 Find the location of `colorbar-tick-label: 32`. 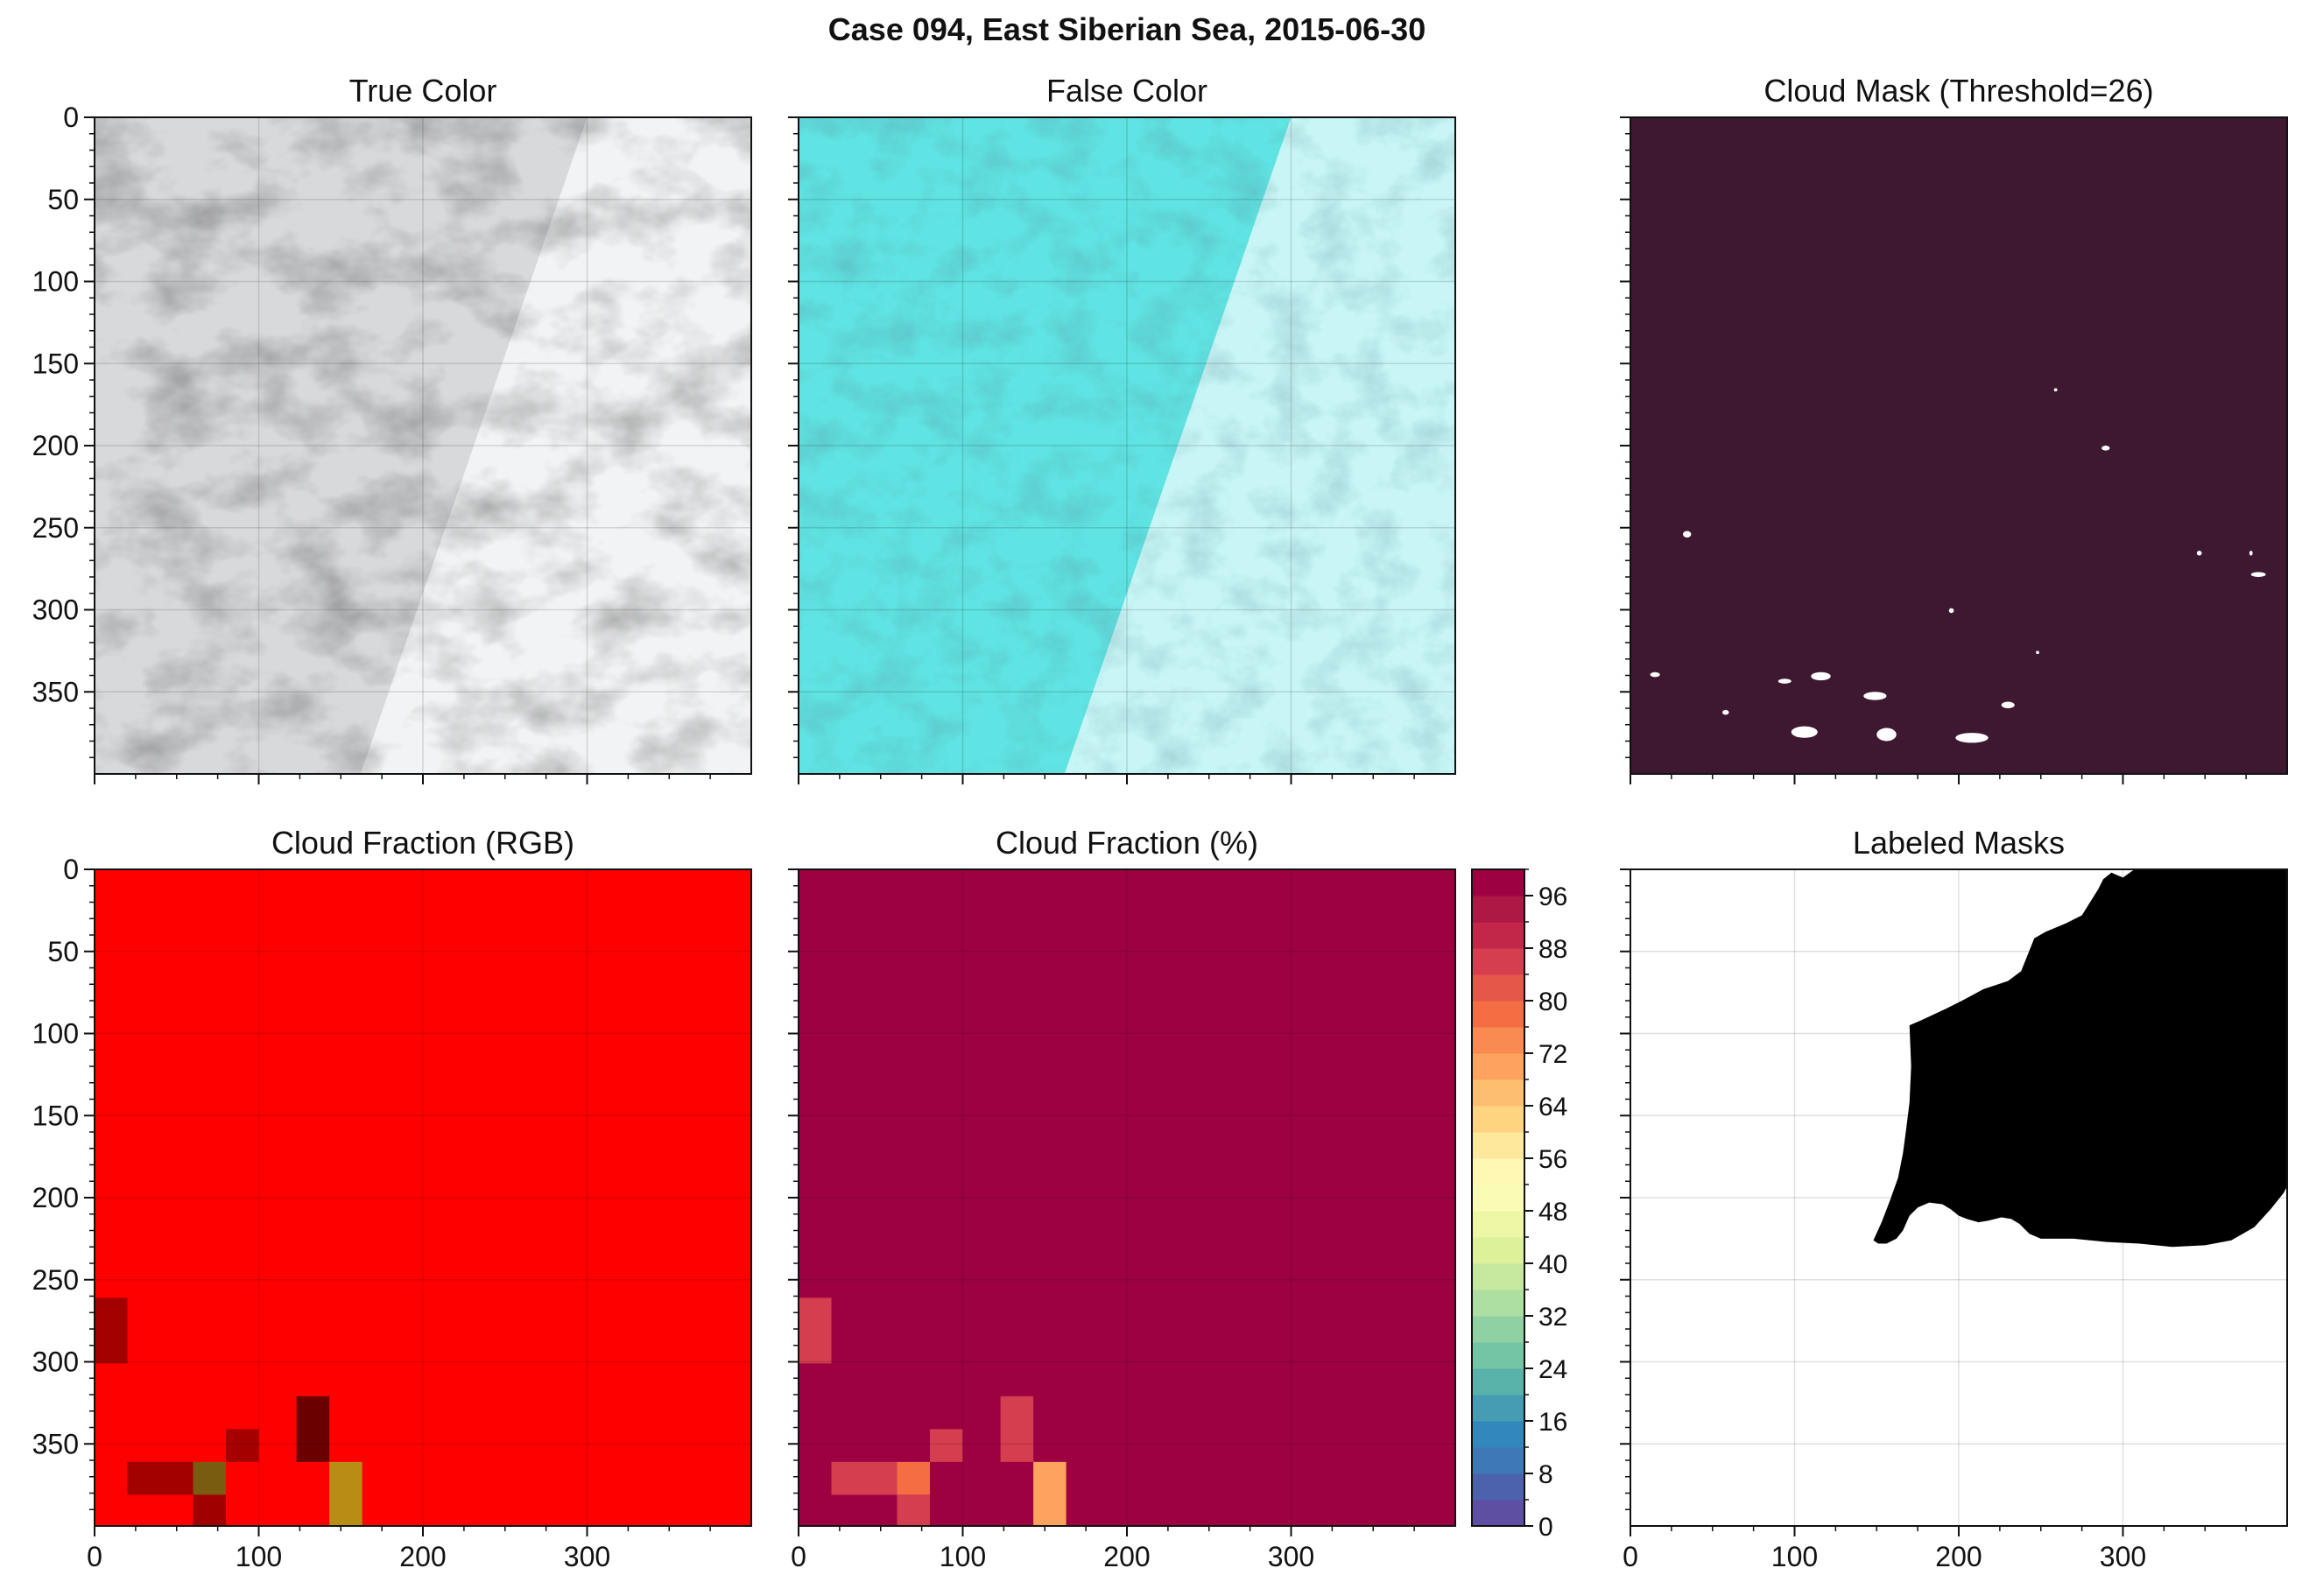

colorbar-tick-label: 32 is located at coordinates (1552, 1317).